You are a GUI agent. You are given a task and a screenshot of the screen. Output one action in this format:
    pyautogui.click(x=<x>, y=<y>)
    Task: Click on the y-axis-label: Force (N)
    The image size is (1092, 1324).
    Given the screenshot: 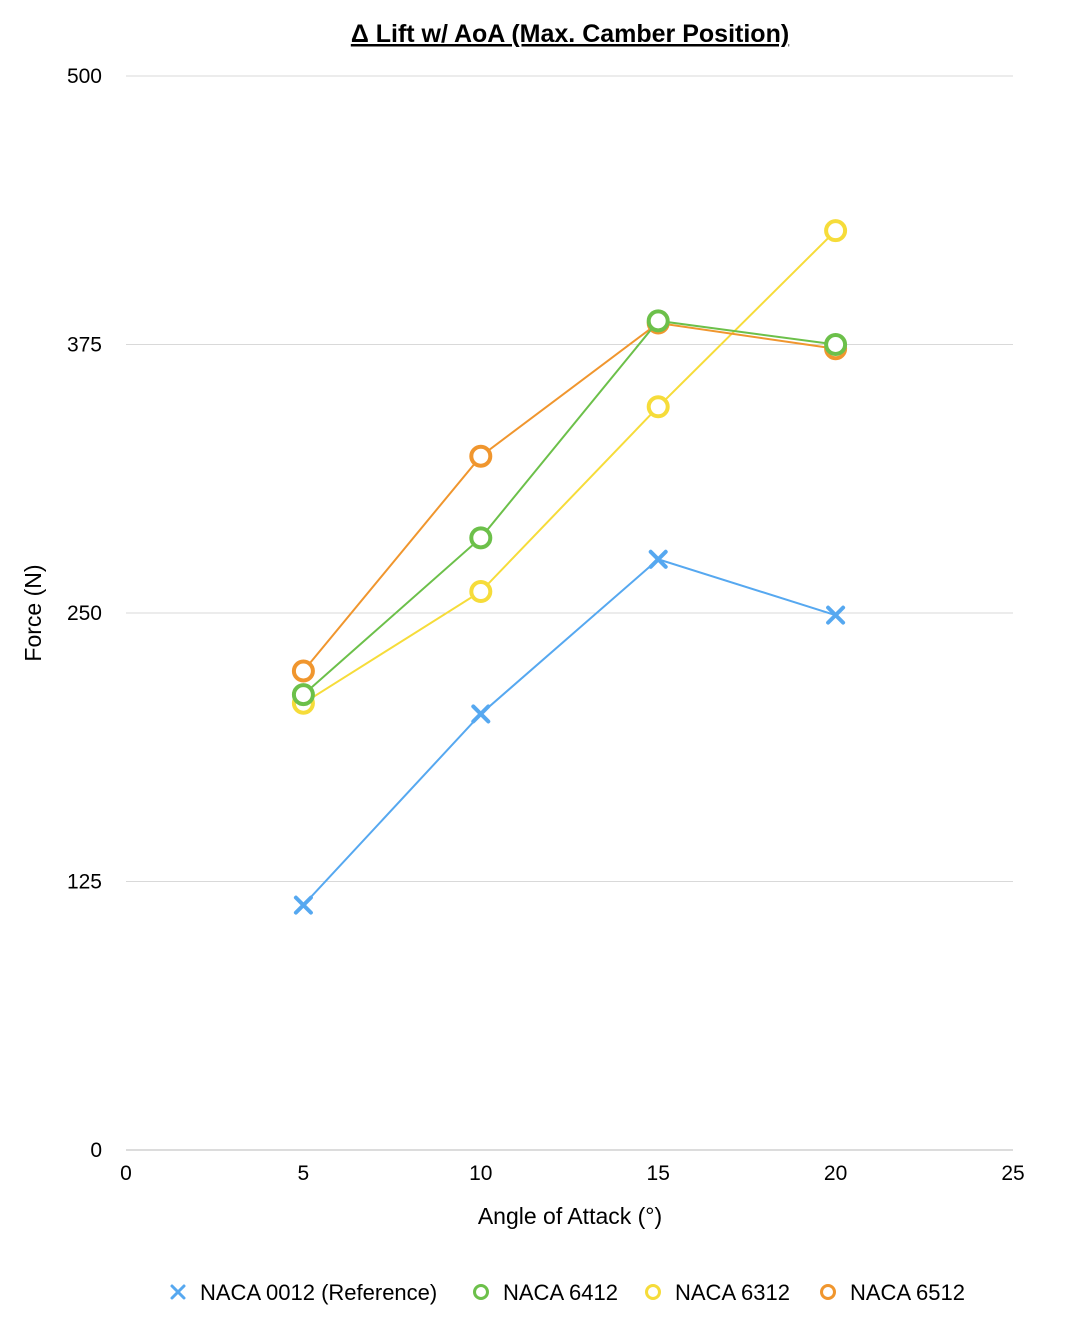 What is the action you would take?
    pyautogui.click(x=33, y=612)
    